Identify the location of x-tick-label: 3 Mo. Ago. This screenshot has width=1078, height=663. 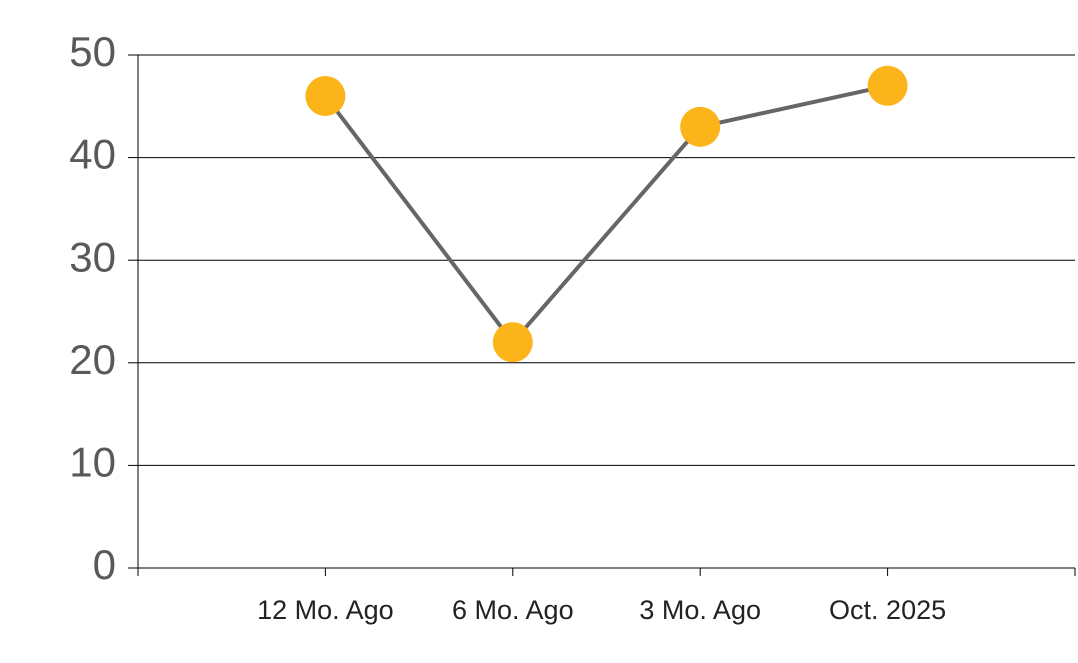
(700, 610).